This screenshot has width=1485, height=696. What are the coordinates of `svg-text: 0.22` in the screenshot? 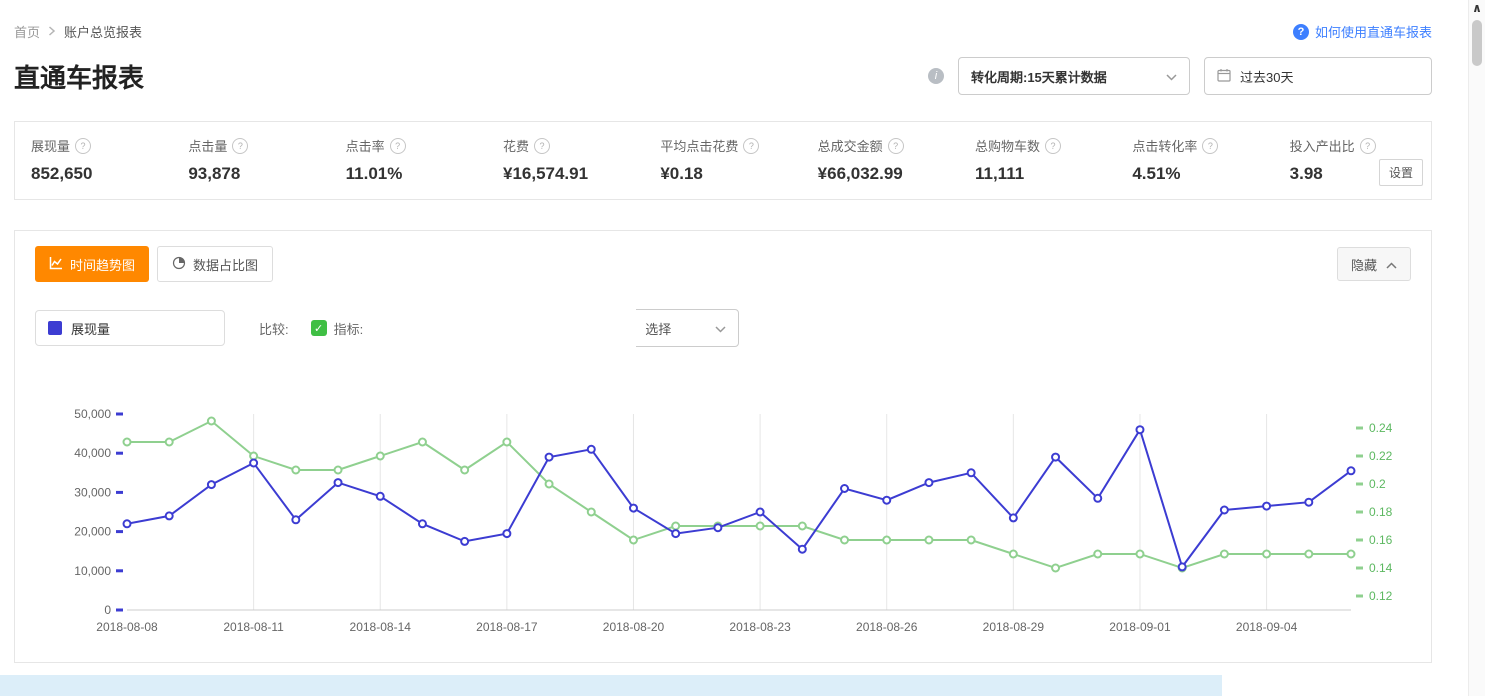 It's located at (1381, 456).